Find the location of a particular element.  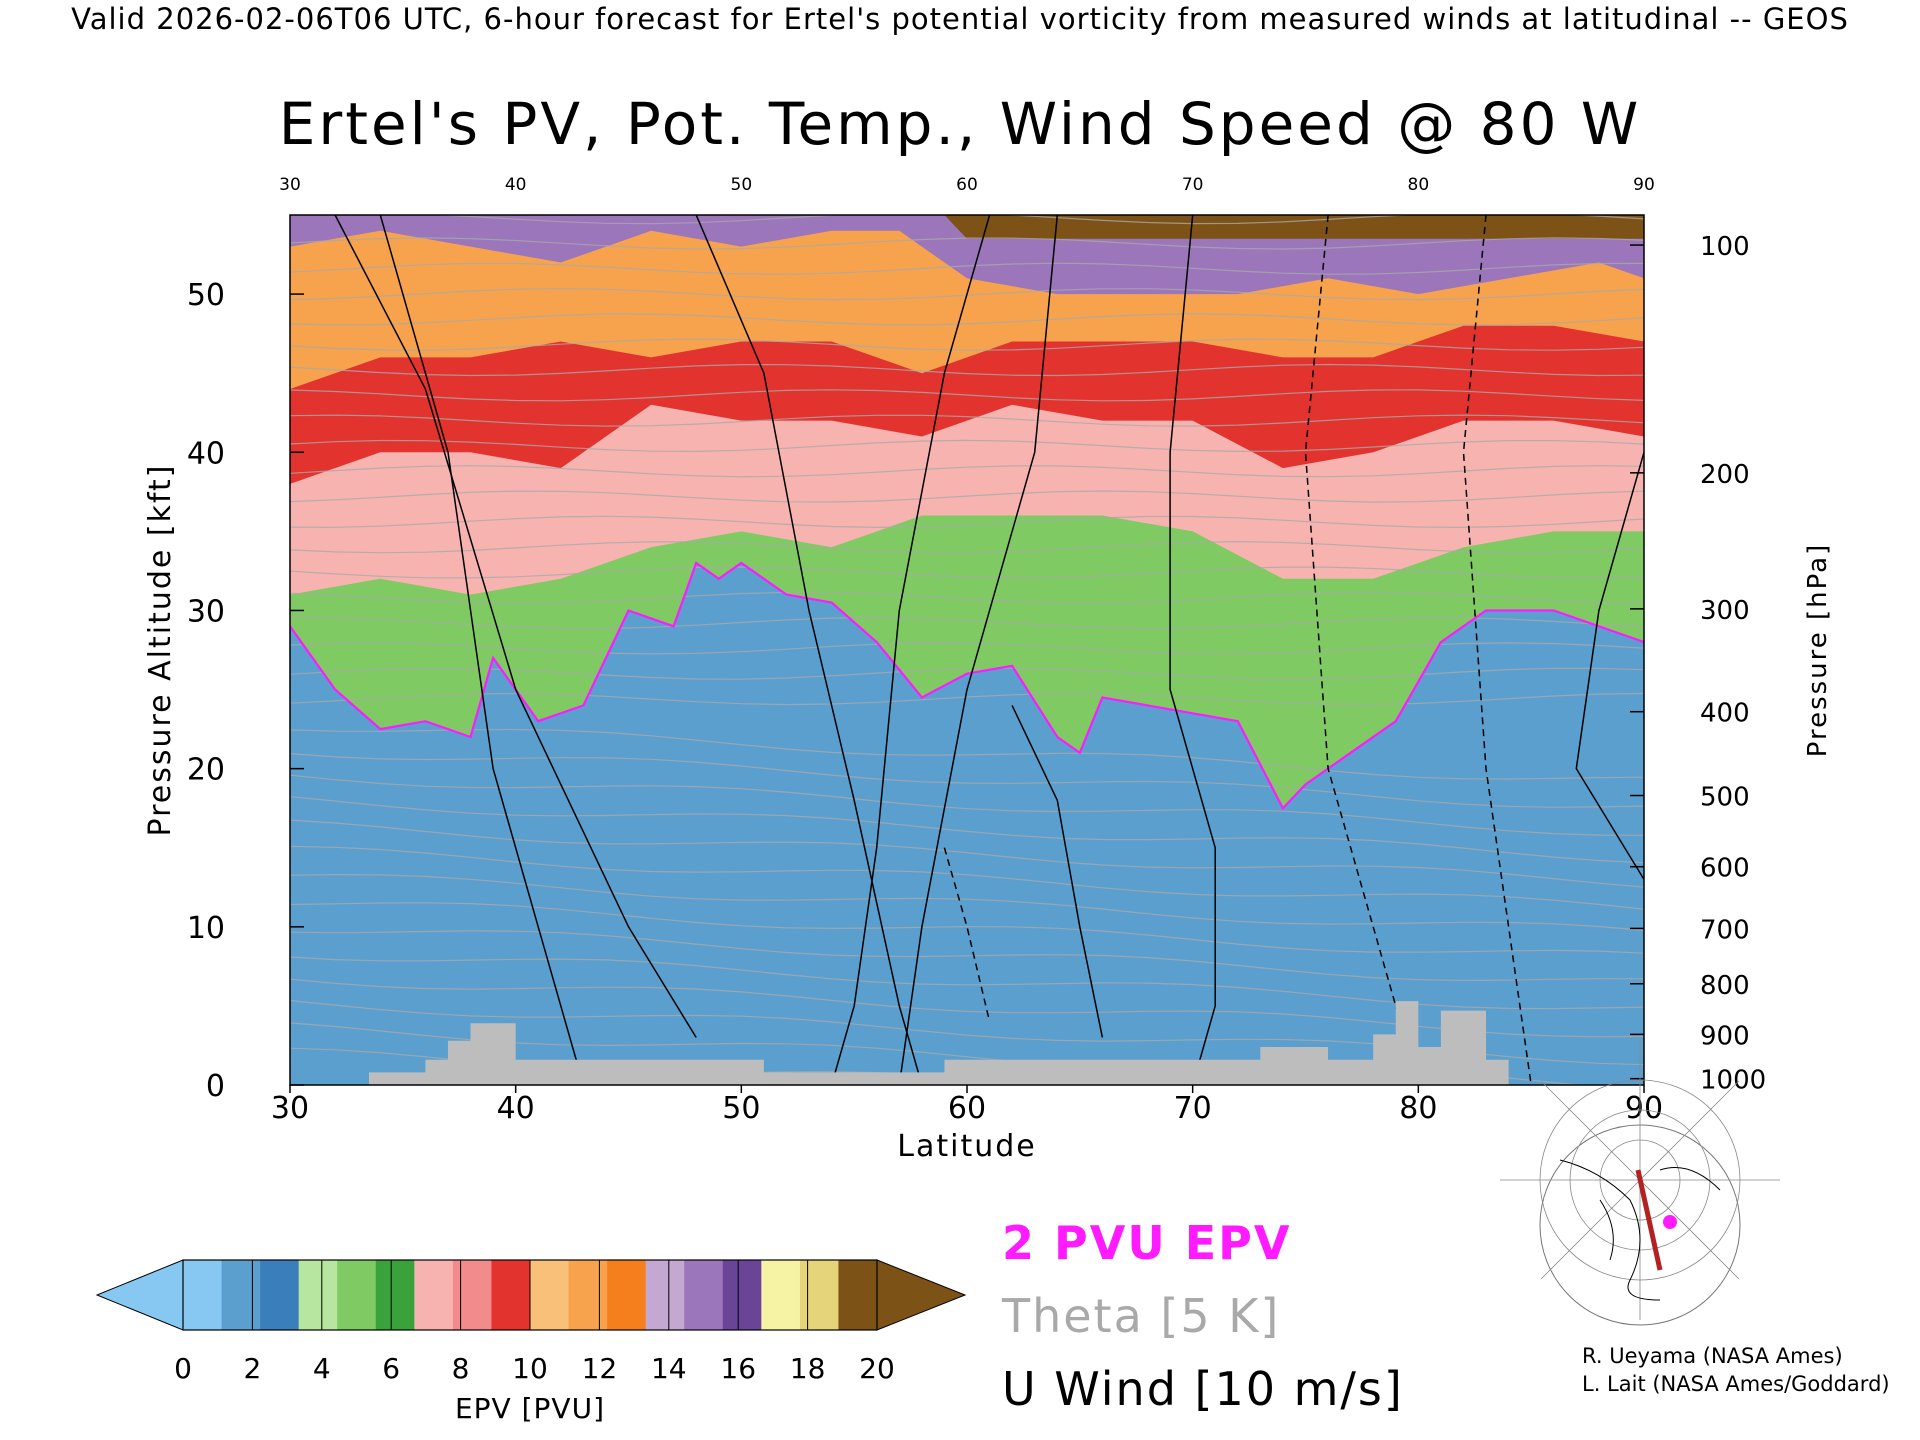

y-tick-label: 10 is located at coordinates (206, 928).